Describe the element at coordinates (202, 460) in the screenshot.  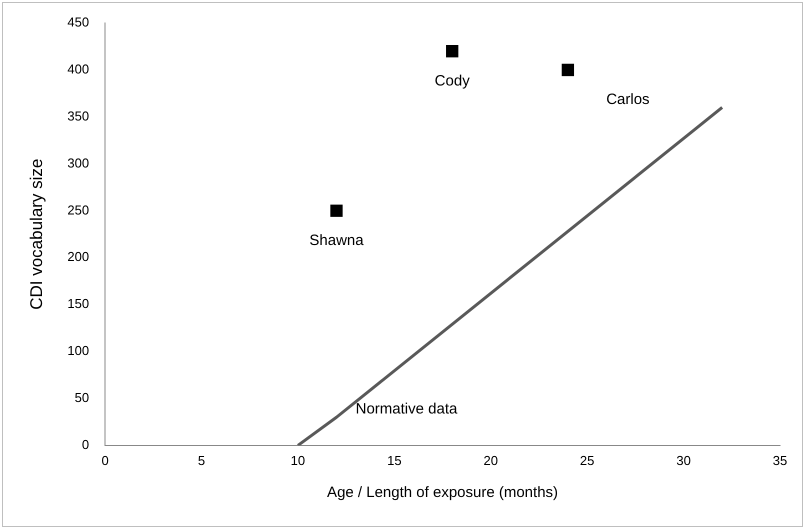
I see `x-tick-label: 5` at that location.